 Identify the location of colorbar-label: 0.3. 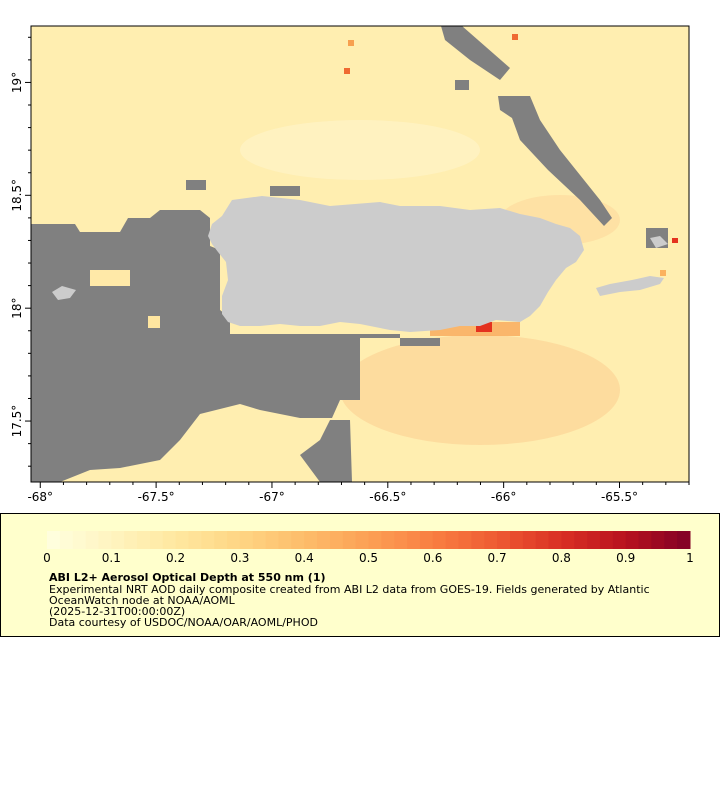
(239, 558).